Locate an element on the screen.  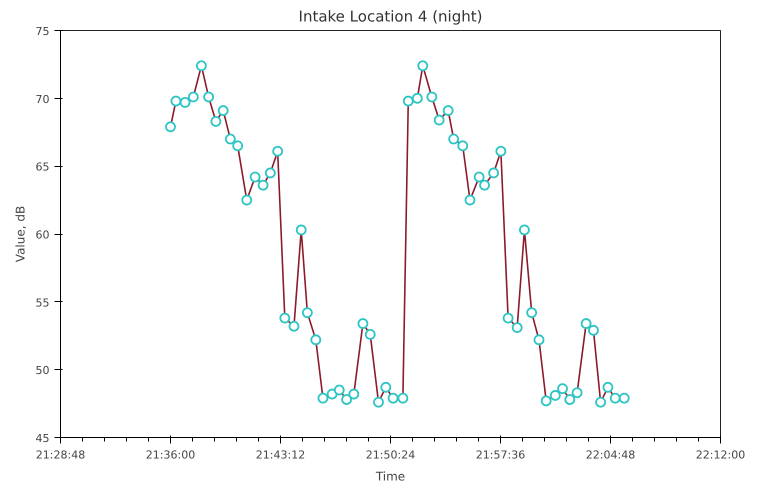
y-tick-label: 65 is located at coordinates (43, 167).